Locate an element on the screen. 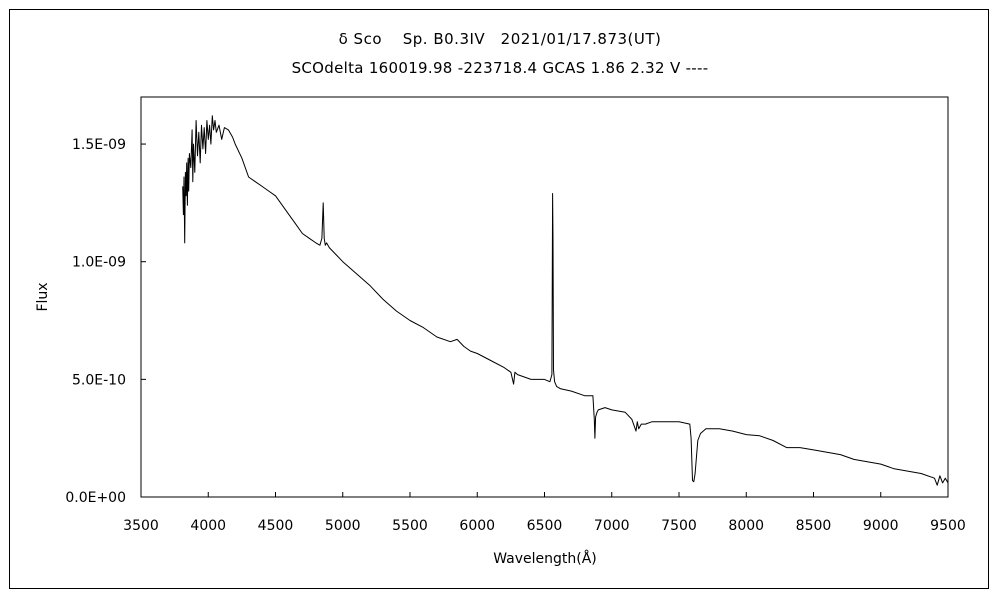  x-tick-label: 5500 is located at coordinates (410, 526).